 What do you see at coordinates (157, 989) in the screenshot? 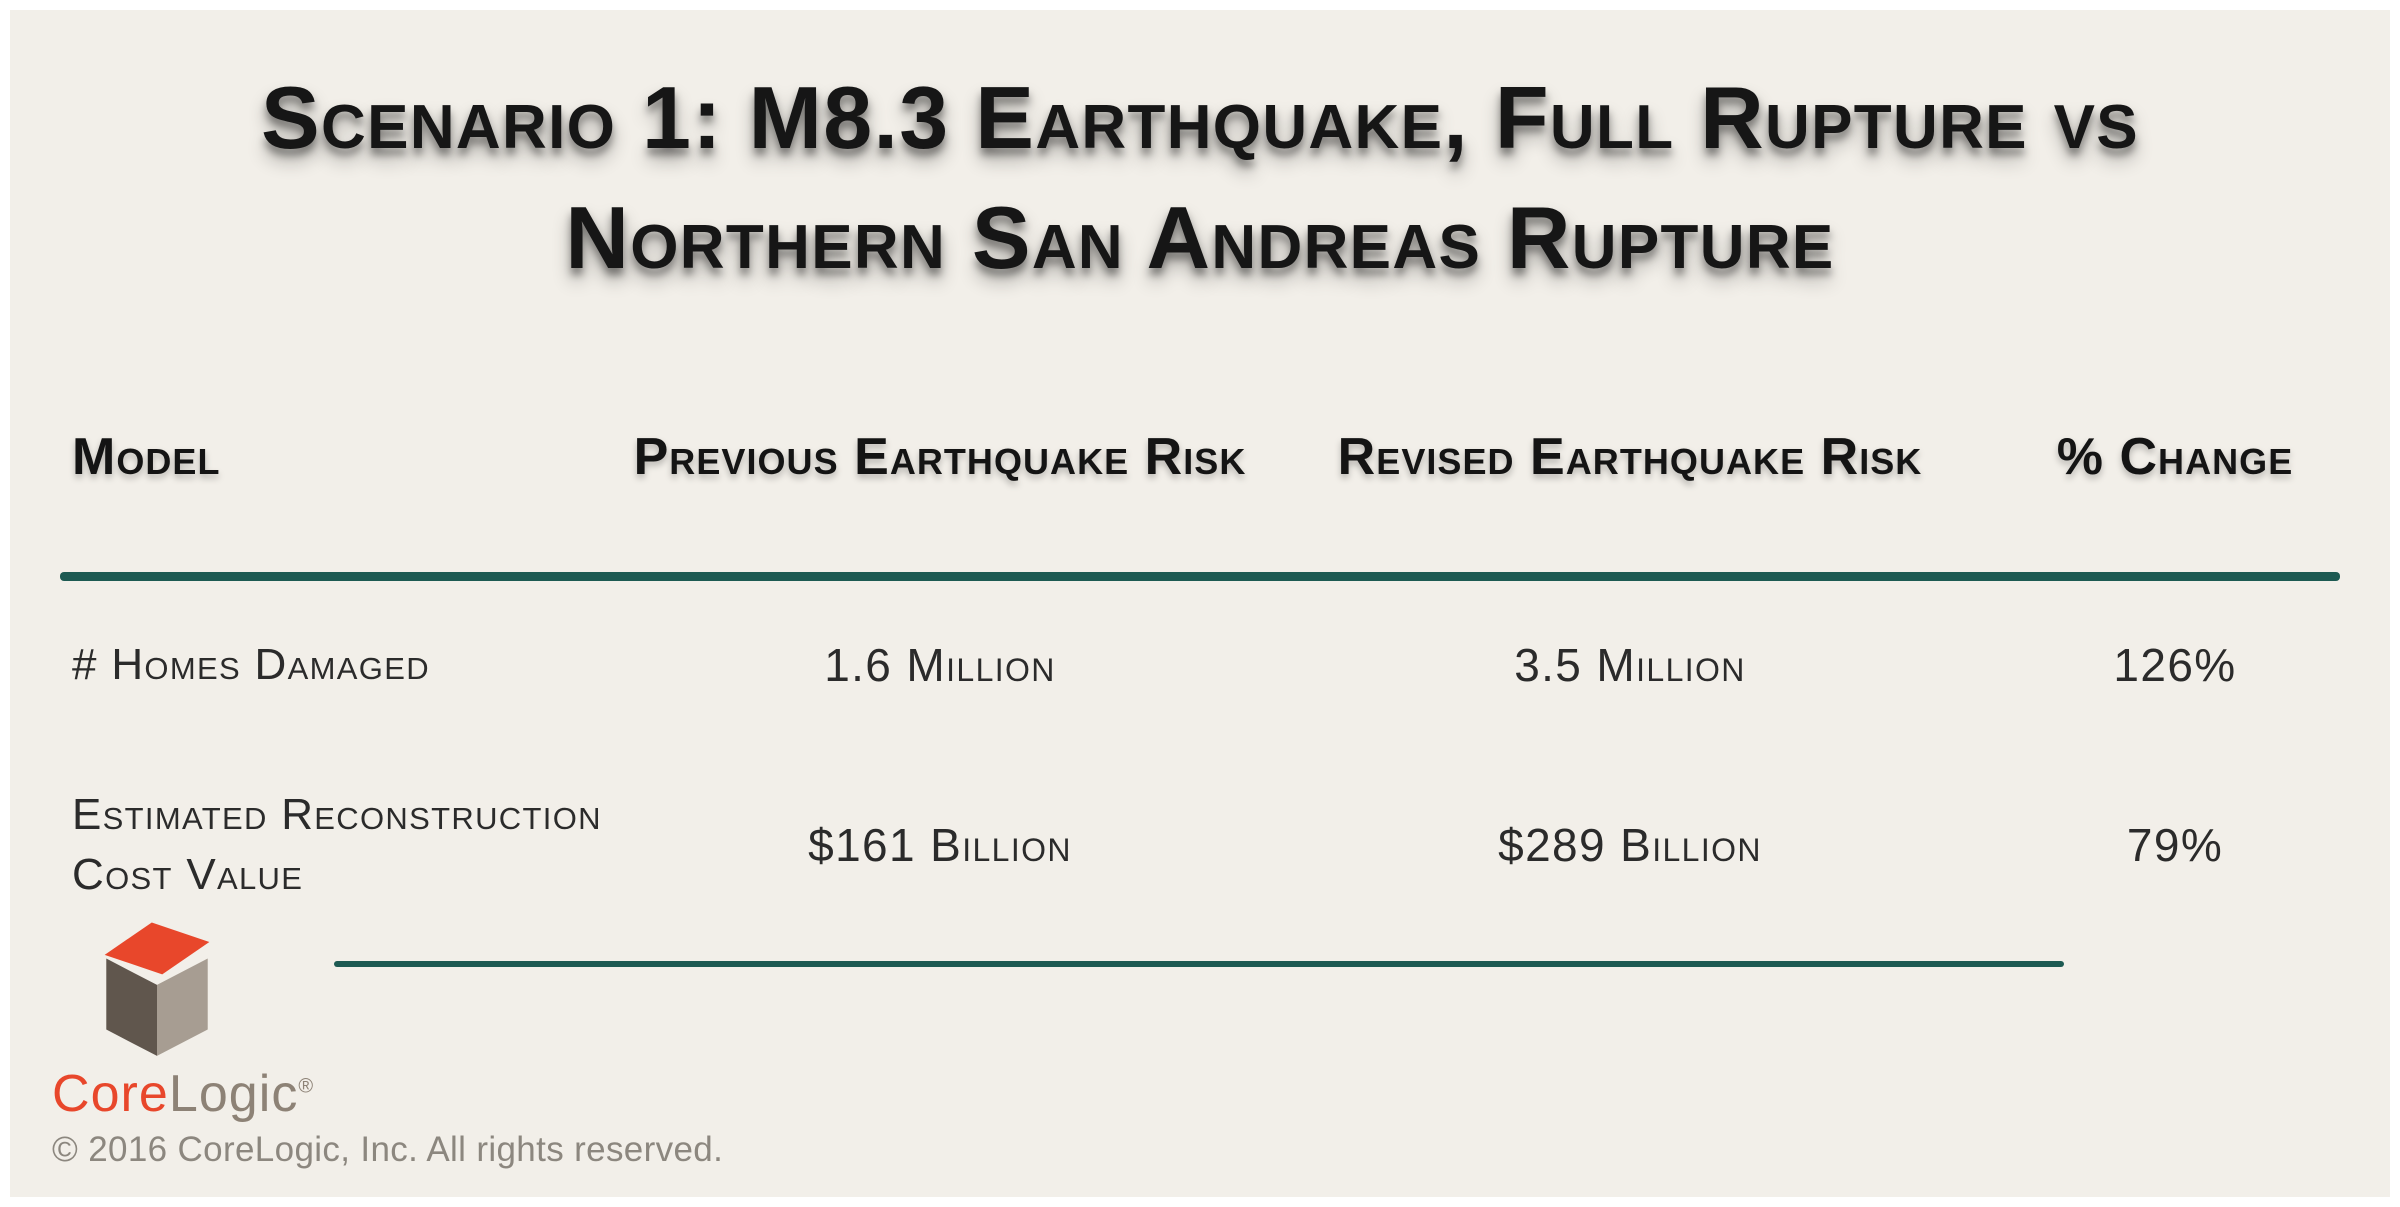
I see `corelogic-cube-icon` at bounding box center [157, 989].